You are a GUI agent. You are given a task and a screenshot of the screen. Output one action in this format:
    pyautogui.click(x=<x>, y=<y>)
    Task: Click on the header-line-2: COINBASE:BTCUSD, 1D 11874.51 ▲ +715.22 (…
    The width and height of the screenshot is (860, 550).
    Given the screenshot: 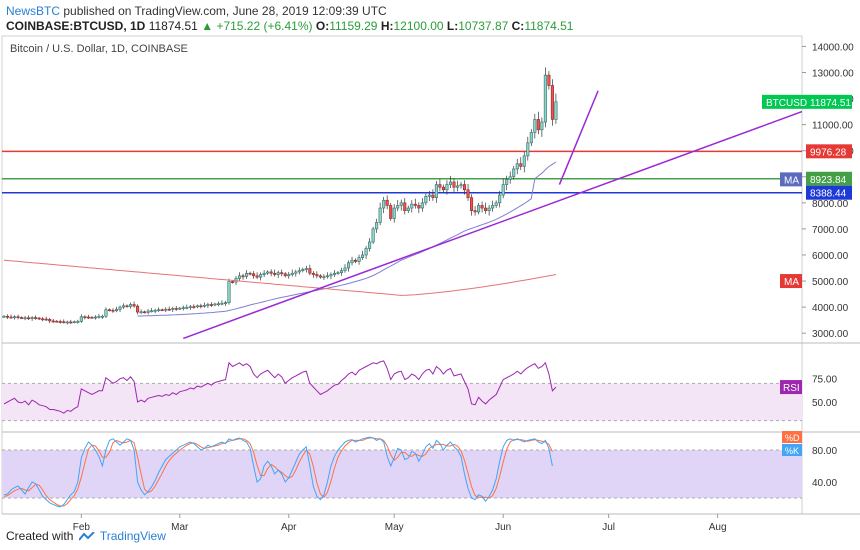 What is the action you would take?
    pyautogui.click(x=289, y=26)
    